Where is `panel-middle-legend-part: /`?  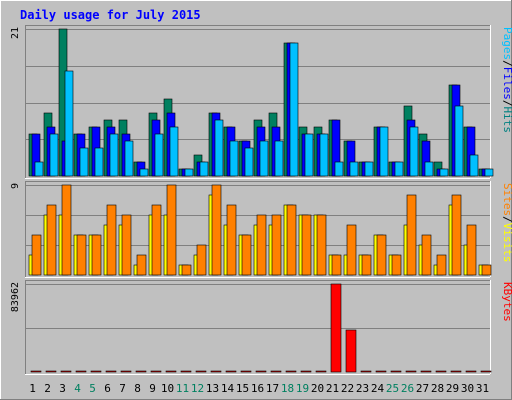 panel-middle-legend-part: / is located at coordinates (506, 219).